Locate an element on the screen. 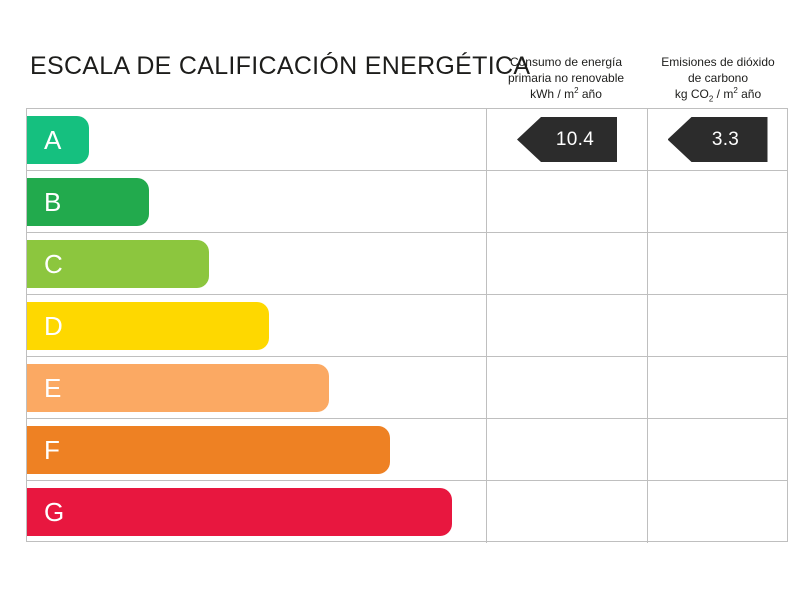  consumo-value-arrow: 10.4 is located at coordinates (567, 139).